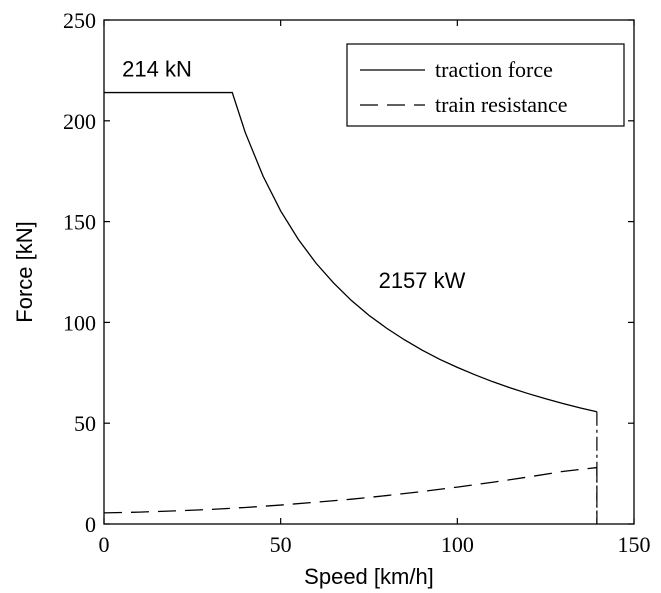 This screenshot has height=593, width=661. I want to click on y-tick-label: 0, so click(90, 524).